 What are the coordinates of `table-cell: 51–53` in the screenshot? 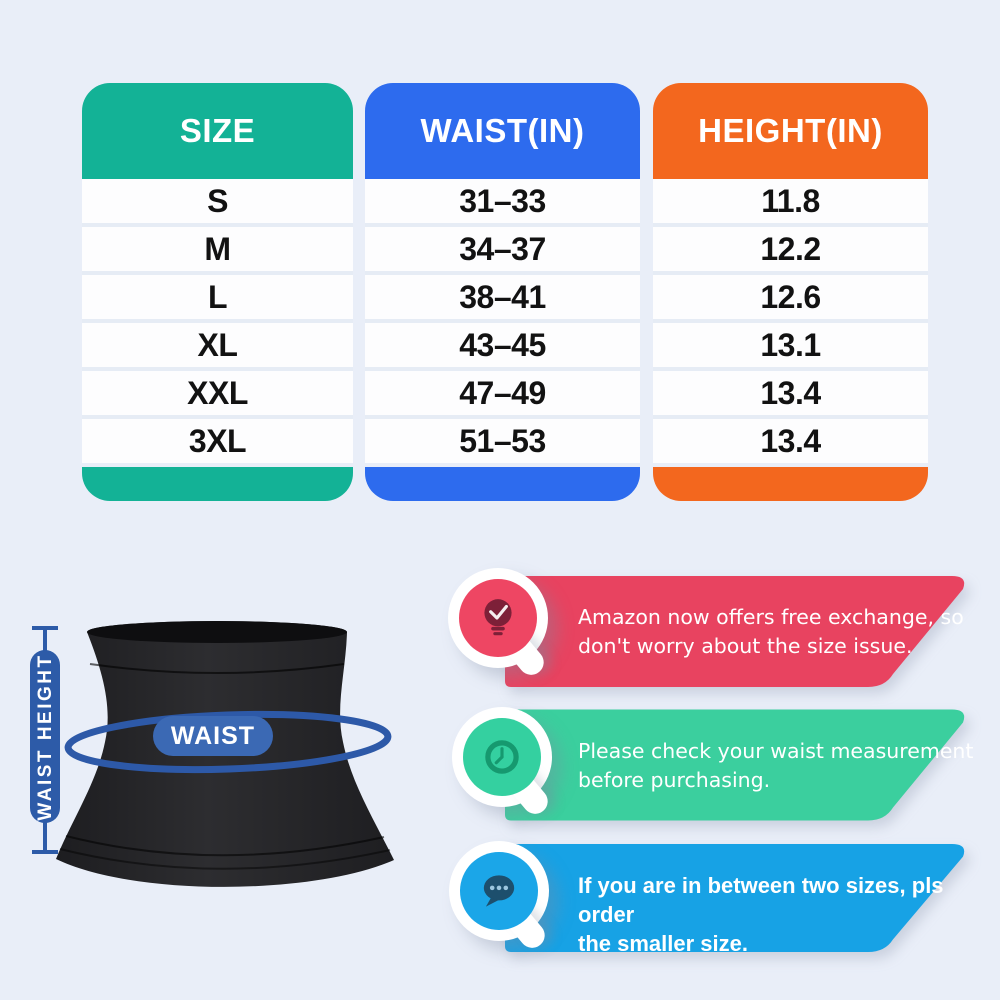 It's located at (502, 441).